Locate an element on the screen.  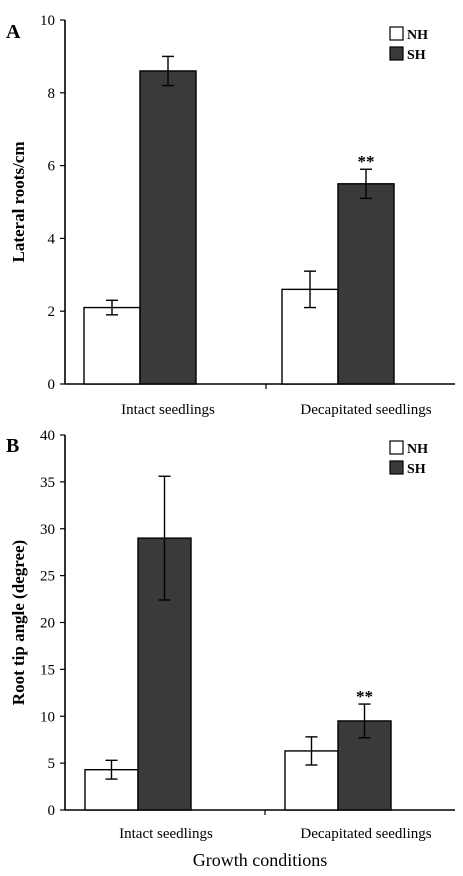
y-tick-label: 20 is located at coordinates (47, 624).